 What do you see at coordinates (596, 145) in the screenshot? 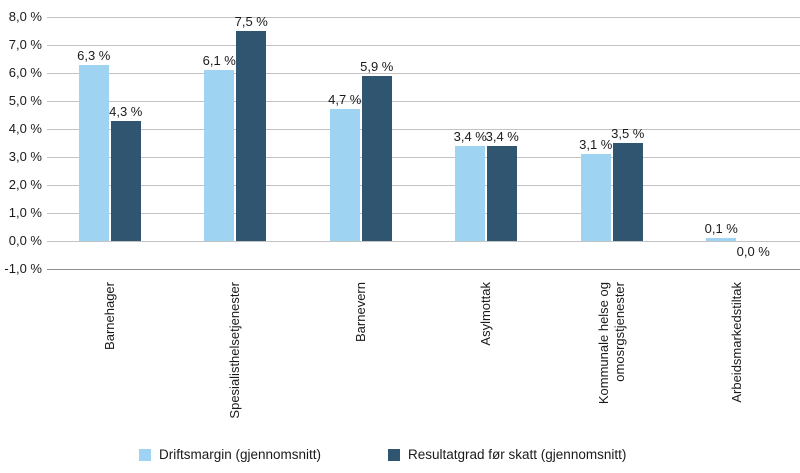
I see `bar-value-label: 3,1 %` at bounding box center [596, 145].